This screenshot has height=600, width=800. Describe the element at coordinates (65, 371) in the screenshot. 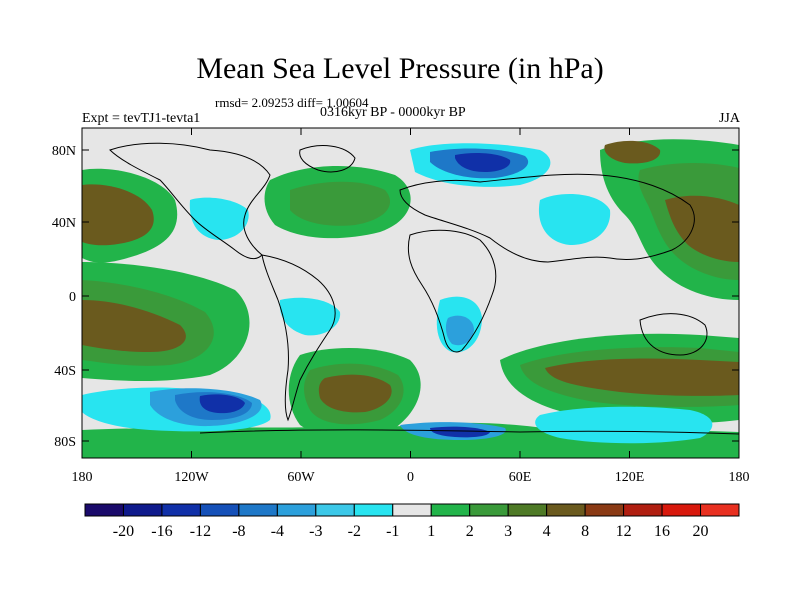

I see `lat-tick-label: 40S` at that location.